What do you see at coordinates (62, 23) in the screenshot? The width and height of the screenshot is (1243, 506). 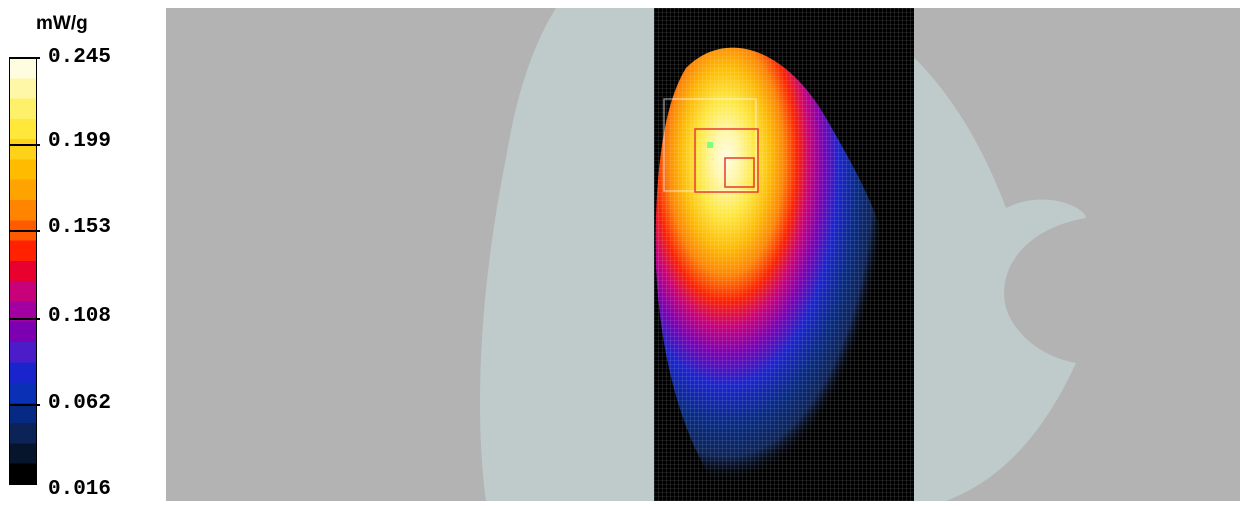 I see `legend-unit: mW/g` at bounding box center [62, 23].